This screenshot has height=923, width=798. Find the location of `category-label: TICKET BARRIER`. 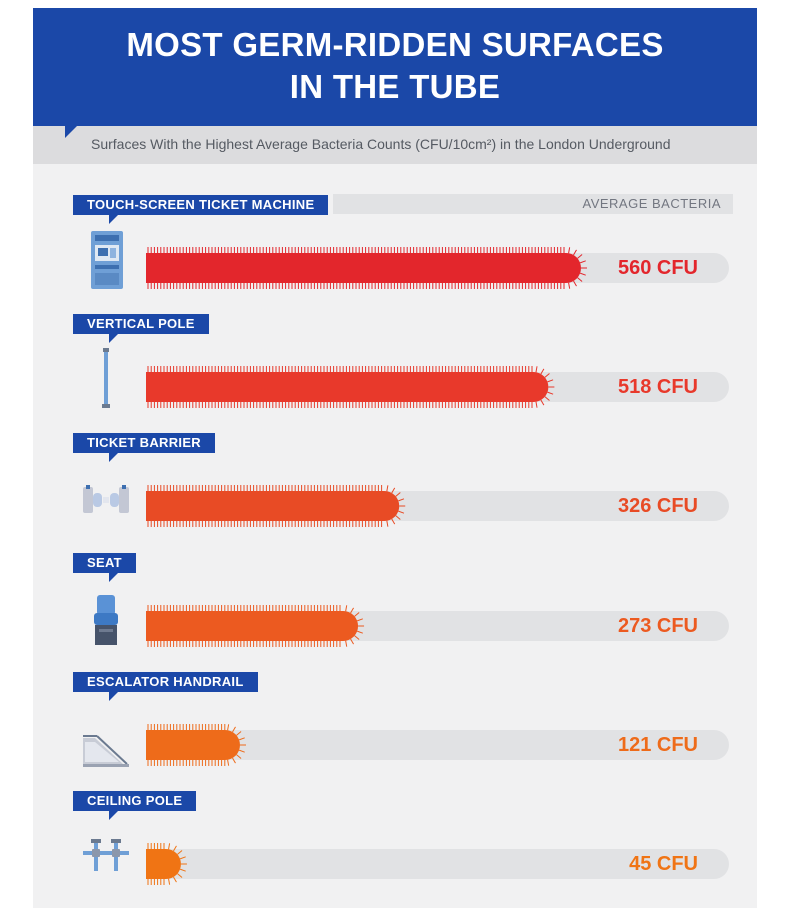

category-label: TICKET BARRIER is located at coordinates (144, 443).